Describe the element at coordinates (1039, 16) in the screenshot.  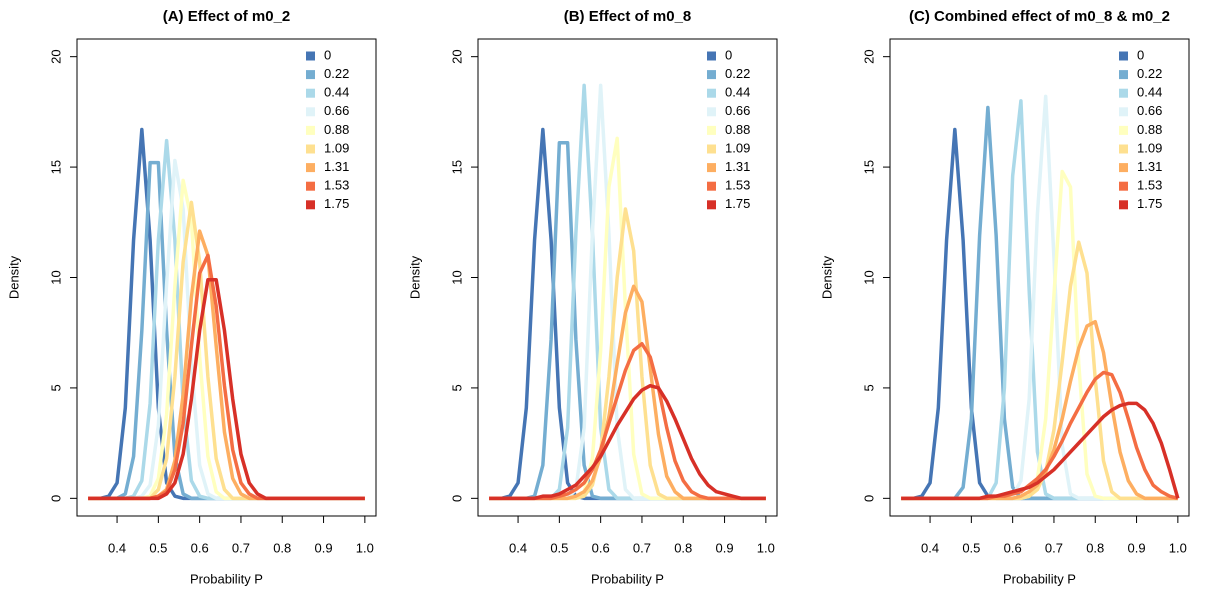
I see `chart-title: (C) Combined effect of m0_8 & m0_2` at that location.